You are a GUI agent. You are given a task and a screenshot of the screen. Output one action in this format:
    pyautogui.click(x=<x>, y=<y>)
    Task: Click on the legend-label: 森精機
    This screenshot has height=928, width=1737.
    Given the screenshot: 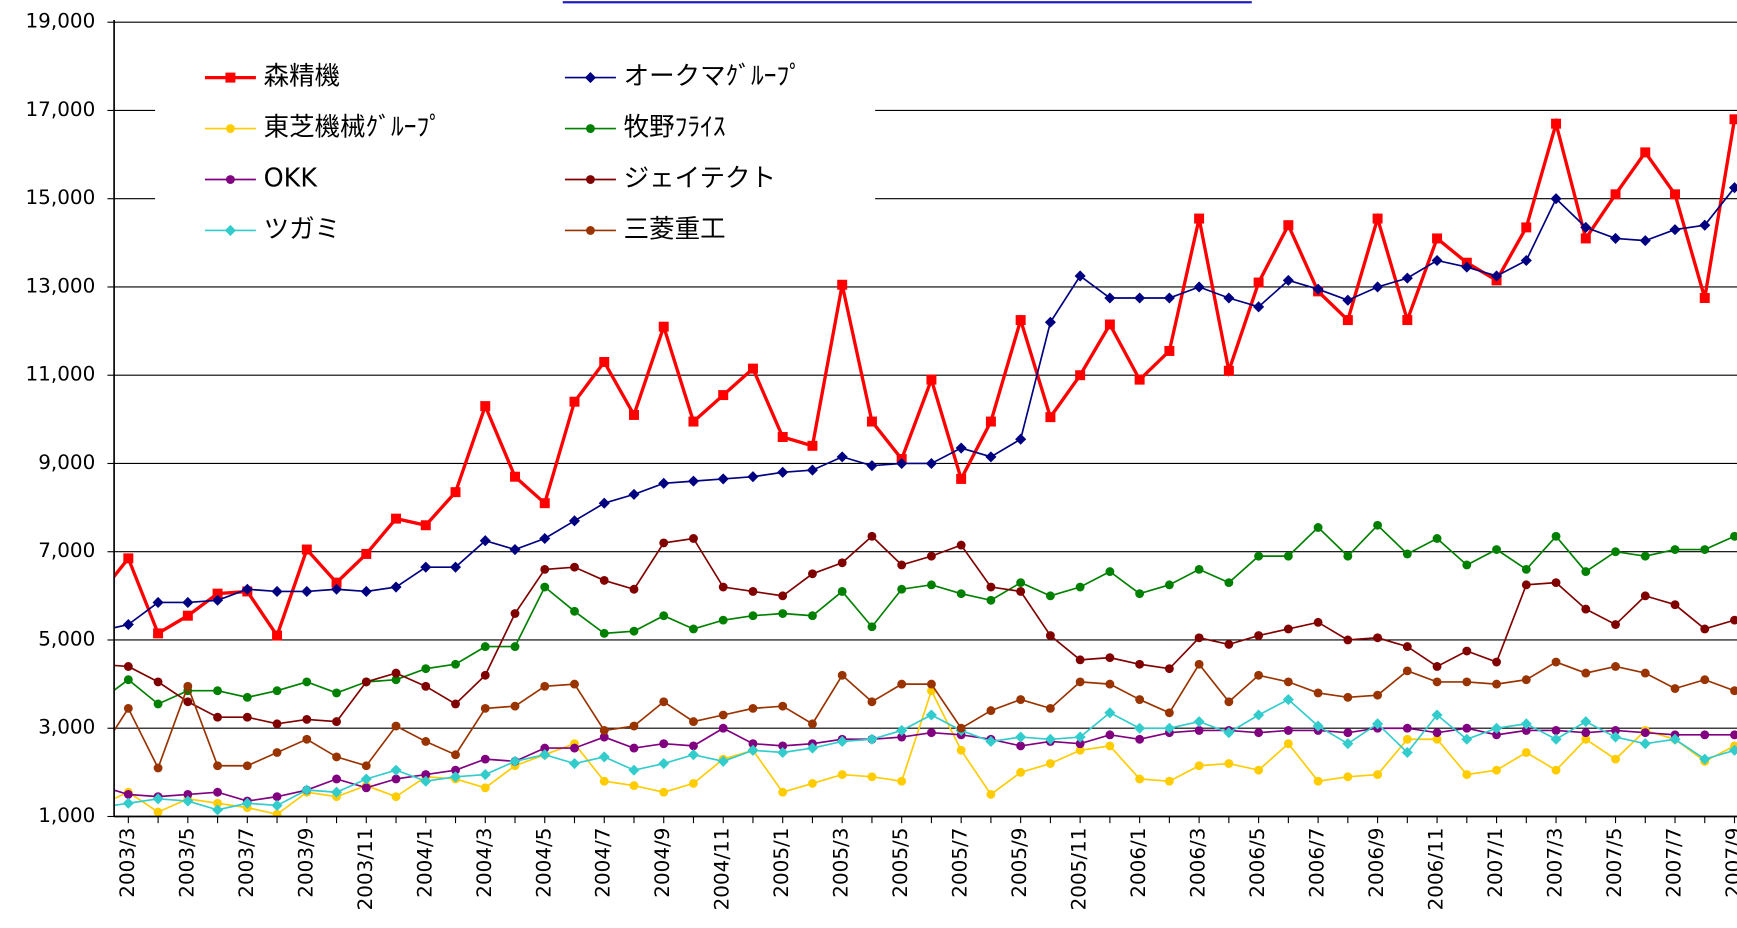 What is the action you would take?
    pyautogui.click(x=302, y=77)
    